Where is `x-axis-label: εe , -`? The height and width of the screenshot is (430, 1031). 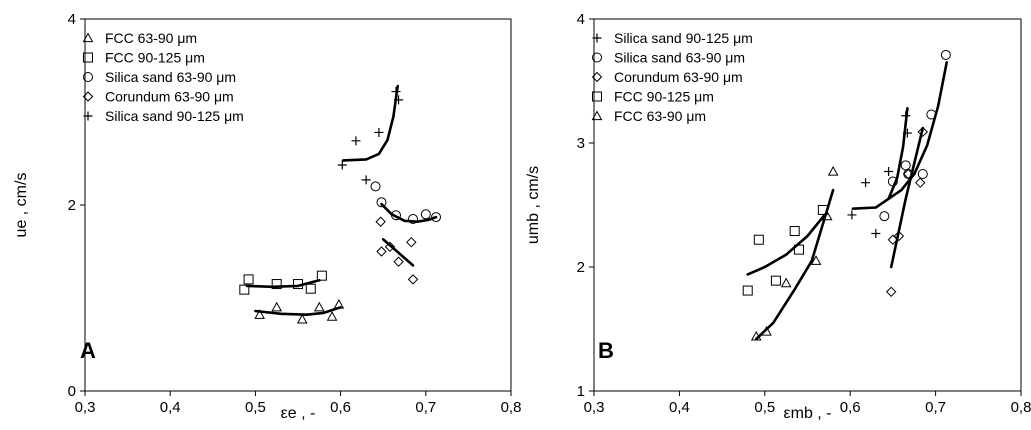
x-axis-label: εe , - is located at coordinates (298, 413).